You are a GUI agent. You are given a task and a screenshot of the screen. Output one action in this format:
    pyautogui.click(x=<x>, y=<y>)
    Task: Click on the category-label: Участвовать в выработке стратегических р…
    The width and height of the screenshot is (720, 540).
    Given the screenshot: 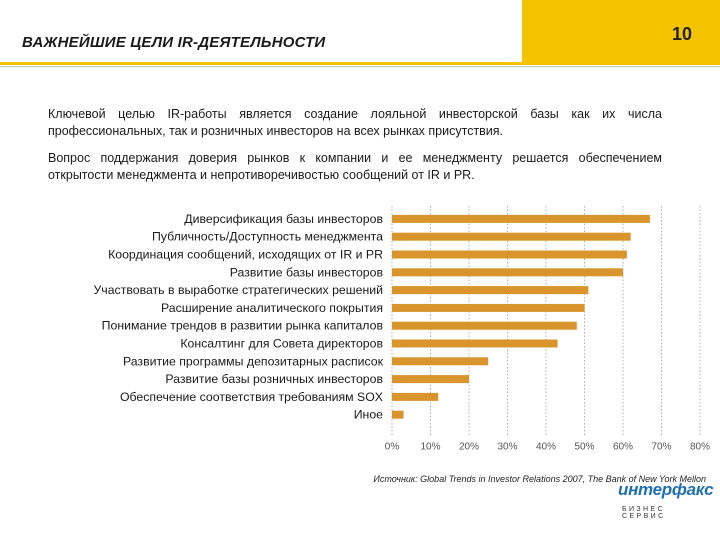 What is the action you would take?
    pyautogui.click(x=239, y=290)
    